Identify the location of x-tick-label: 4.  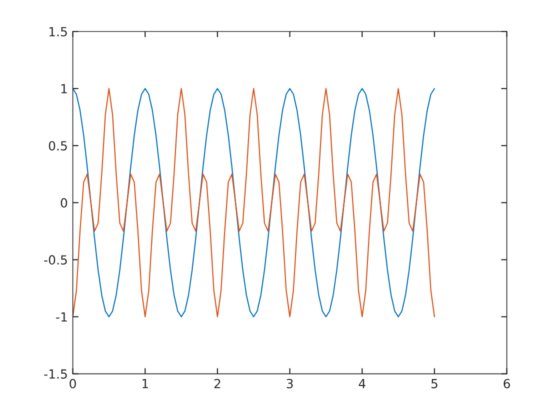
(362, 383).